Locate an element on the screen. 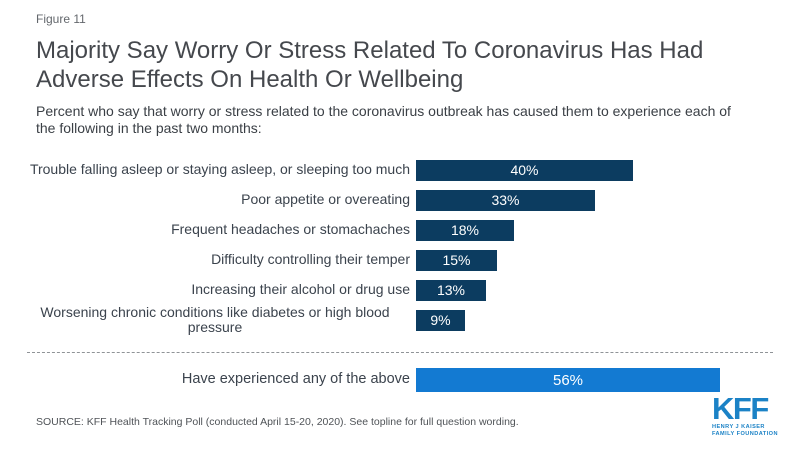 The width and height of the screenshot is (800, 450). bar-row: Increasing their alcohol or drug use 13% is located at coordinates (405, 290).